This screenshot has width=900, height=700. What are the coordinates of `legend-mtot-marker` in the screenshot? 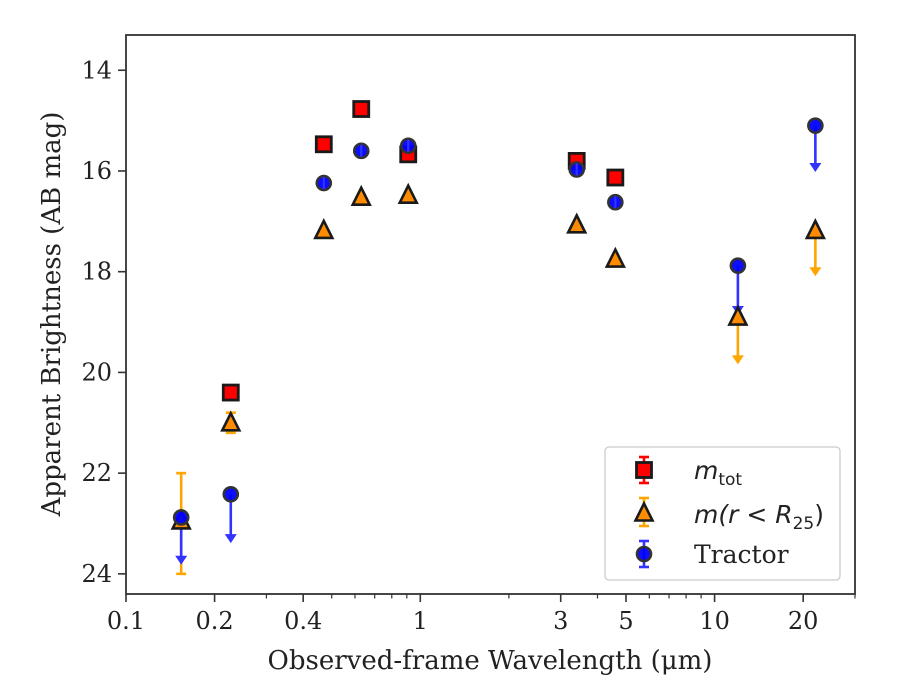 It's located at (644, 470).